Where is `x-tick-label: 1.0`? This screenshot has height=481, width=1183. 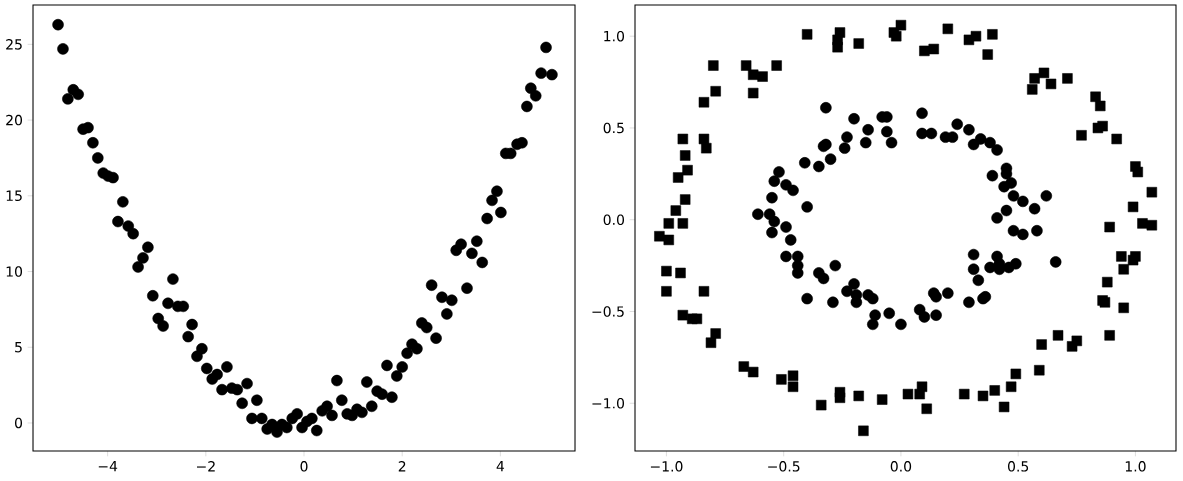
x-tick-label: 1.0 is located at coordinates (1135, 466).